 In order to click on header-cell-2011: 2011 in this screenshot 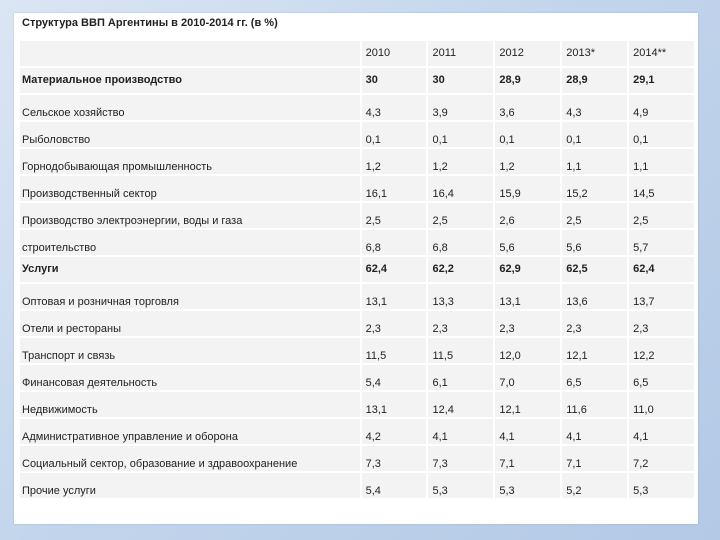, I will do `click(461, 53)`.